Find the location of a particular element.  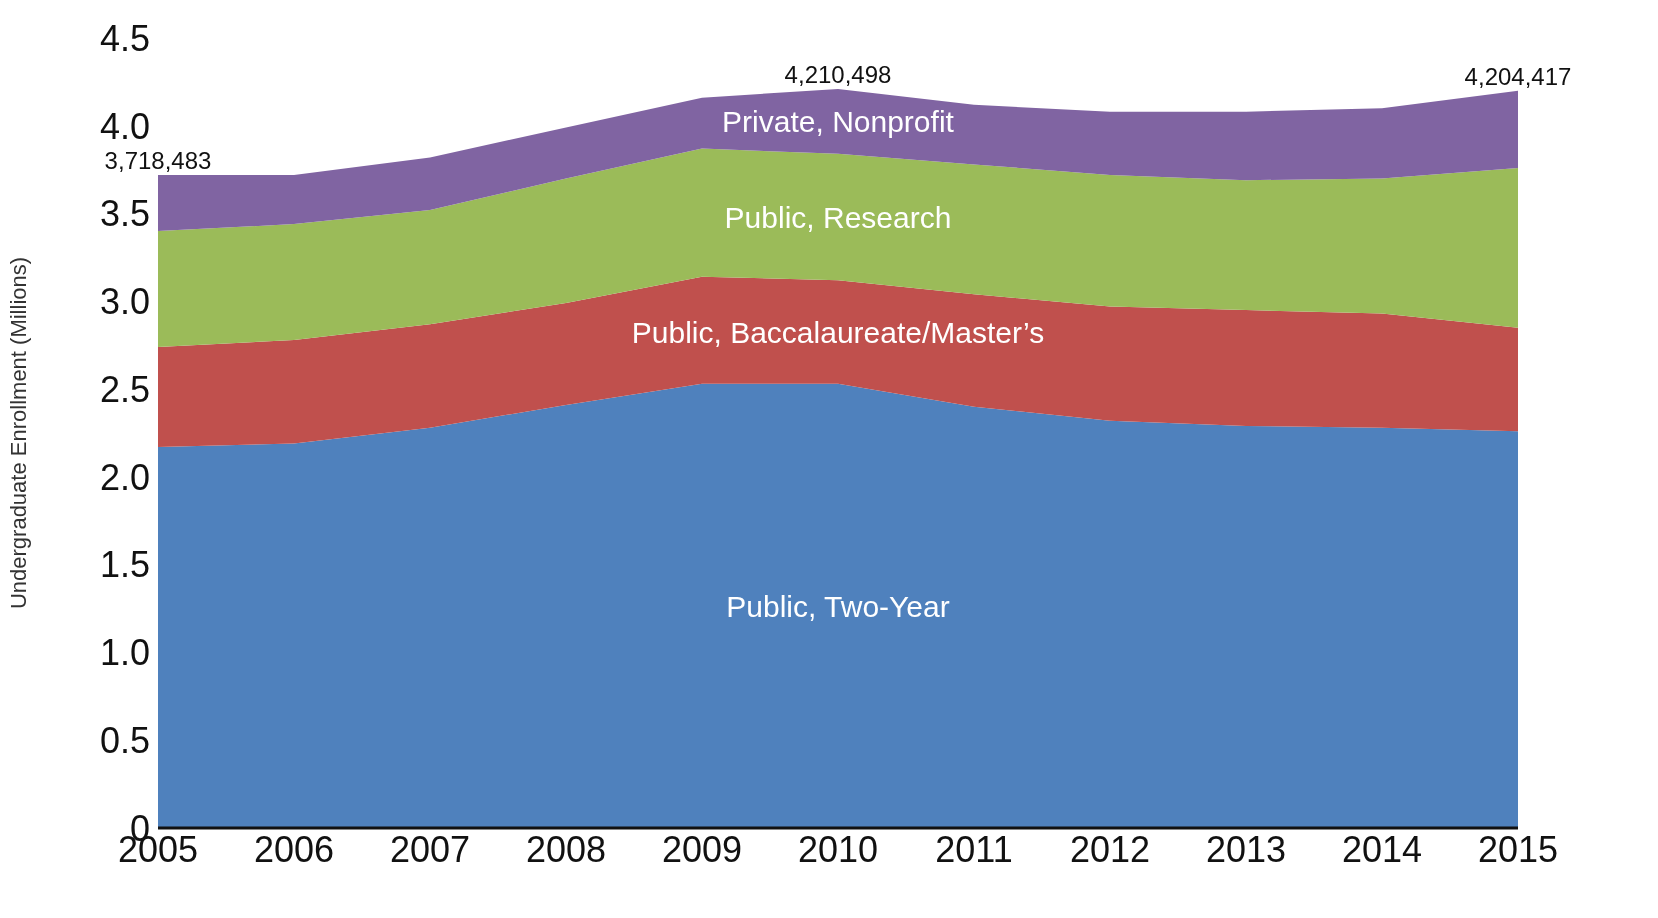

y-tick-label: 4.0 is located at coordinates (124, 126).